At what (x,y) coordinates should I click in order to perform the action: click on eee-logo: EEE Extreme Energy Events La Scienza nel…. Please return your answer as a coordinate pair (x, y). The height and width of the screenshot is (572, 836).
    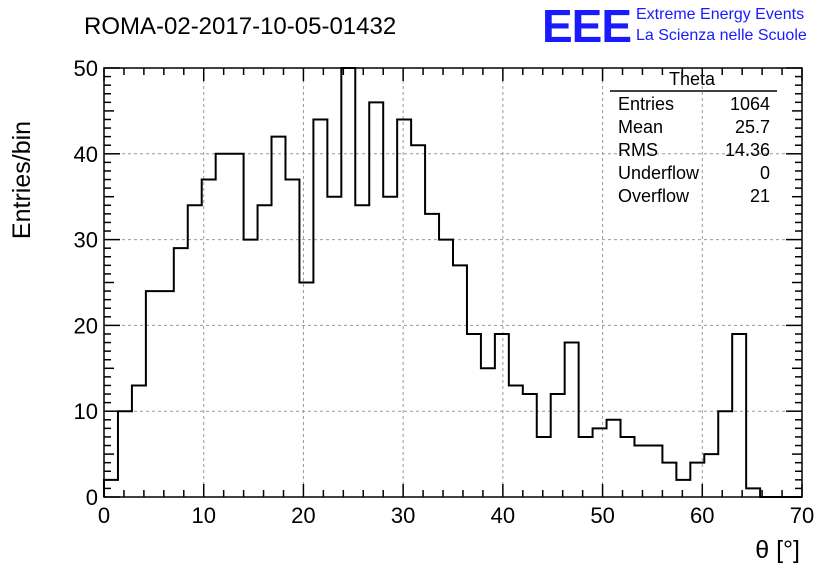
    Looking at the image, I should click on (674, 26).